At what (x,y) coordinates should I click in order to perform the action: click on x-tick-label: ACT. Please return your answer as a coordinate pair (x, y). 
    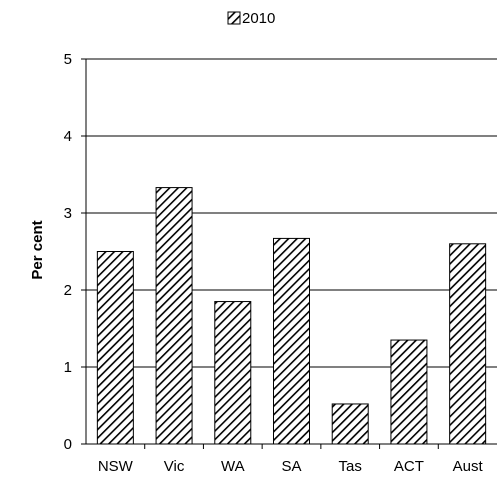
    Looking at the image, I should click on (409, 466).